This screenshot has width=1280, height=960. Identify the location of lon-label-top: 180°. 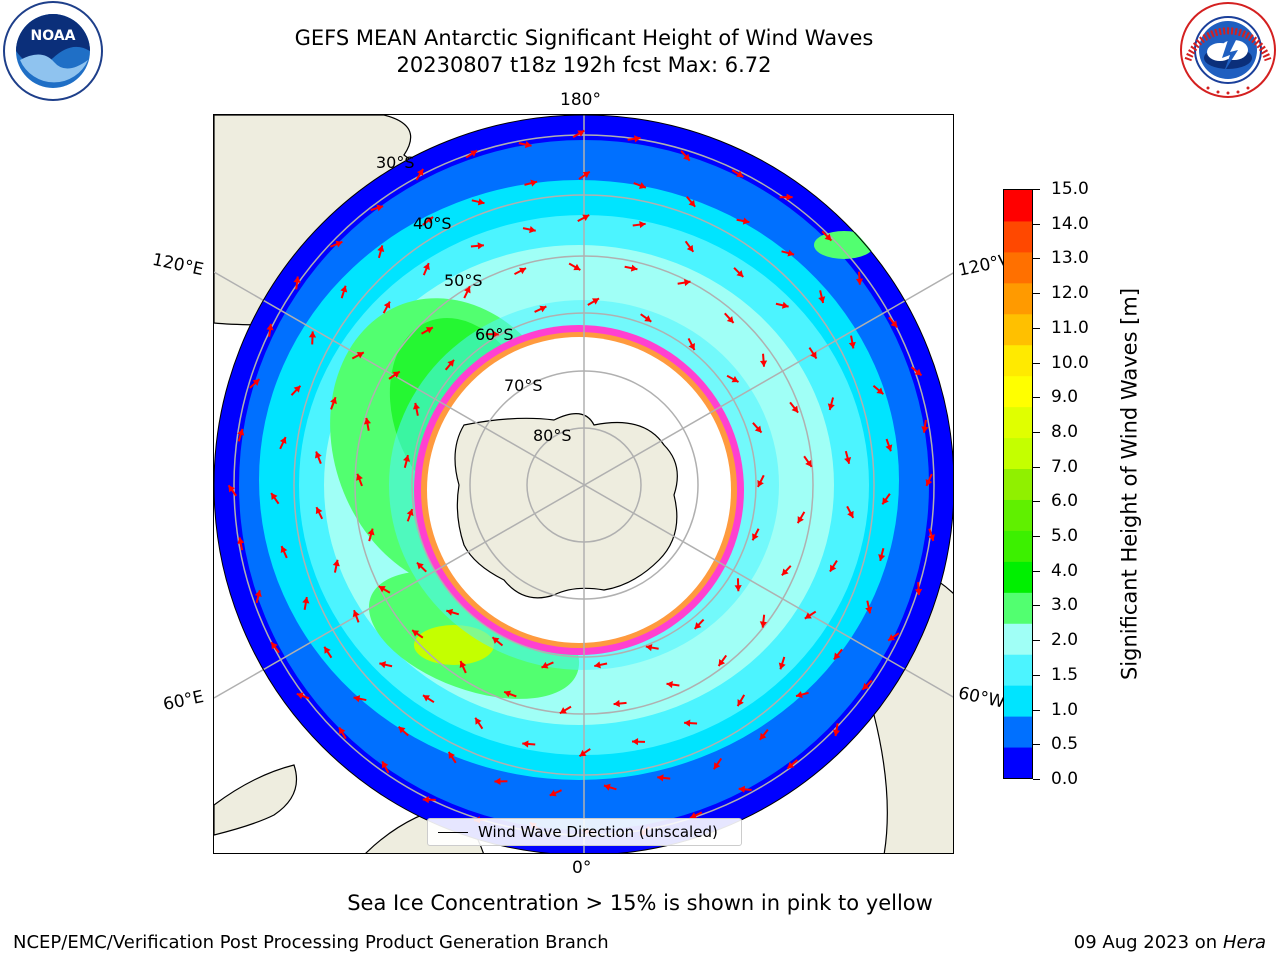
(580, 100).